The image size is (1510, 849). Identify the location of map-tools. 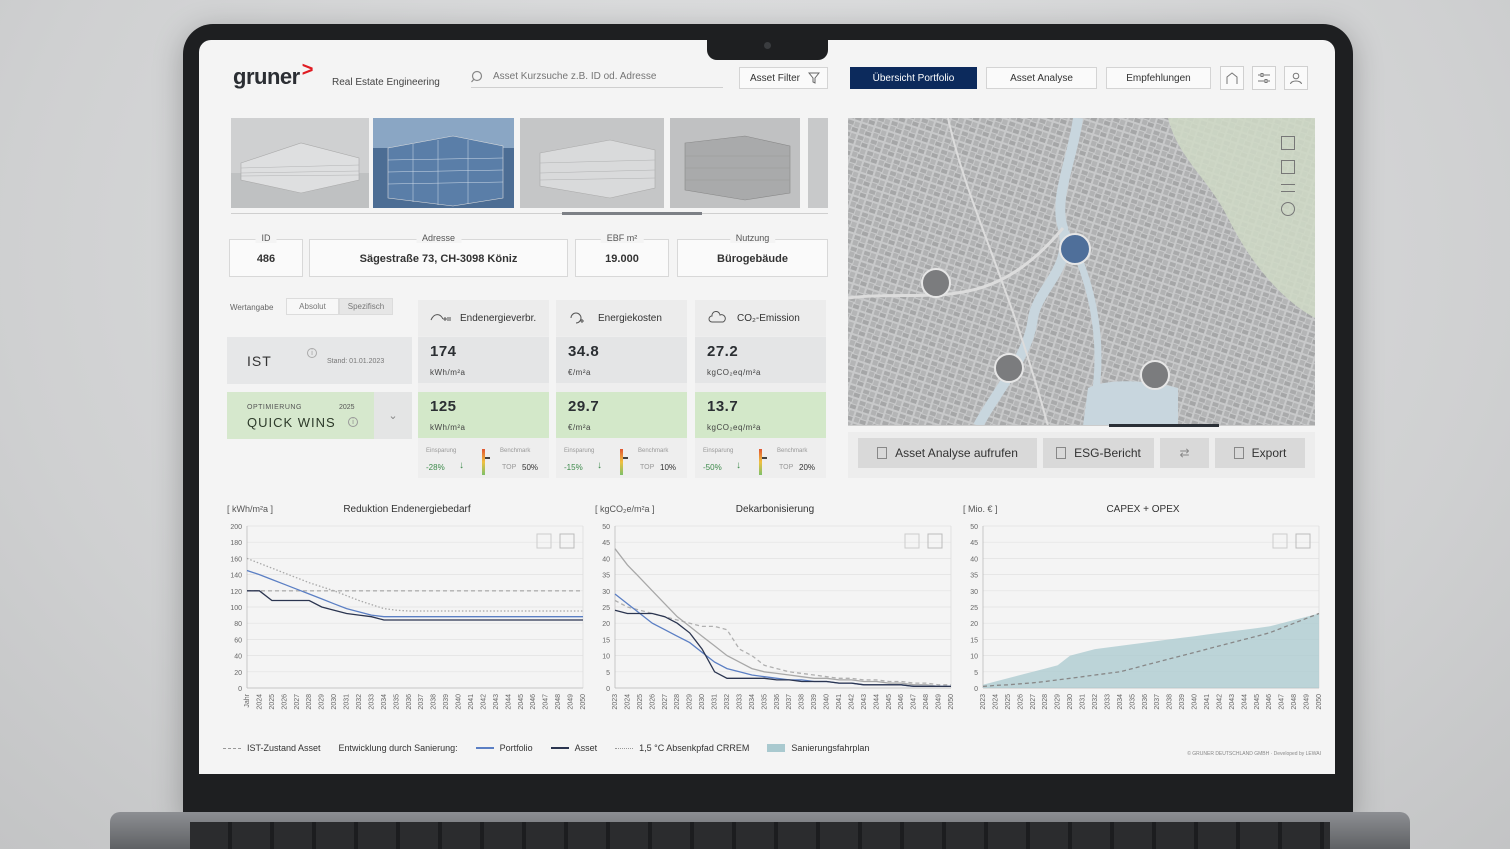
(1288, 176).